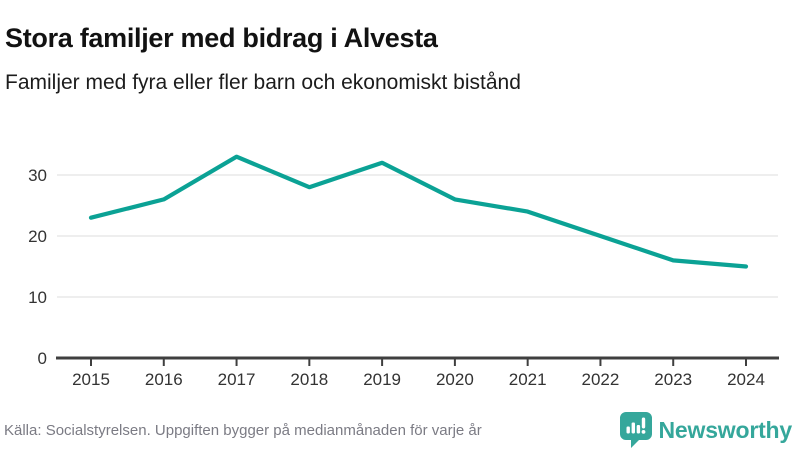 The width and height of the screenshot is (800, 450). I want to click on x-tick-label: 2020, so click(455, 379).